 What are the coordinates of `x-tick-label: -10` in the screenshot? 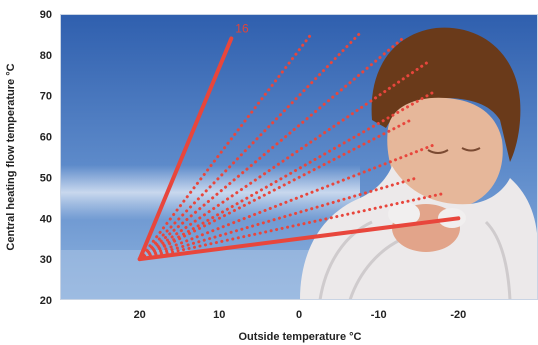 It's located at (379, 315).